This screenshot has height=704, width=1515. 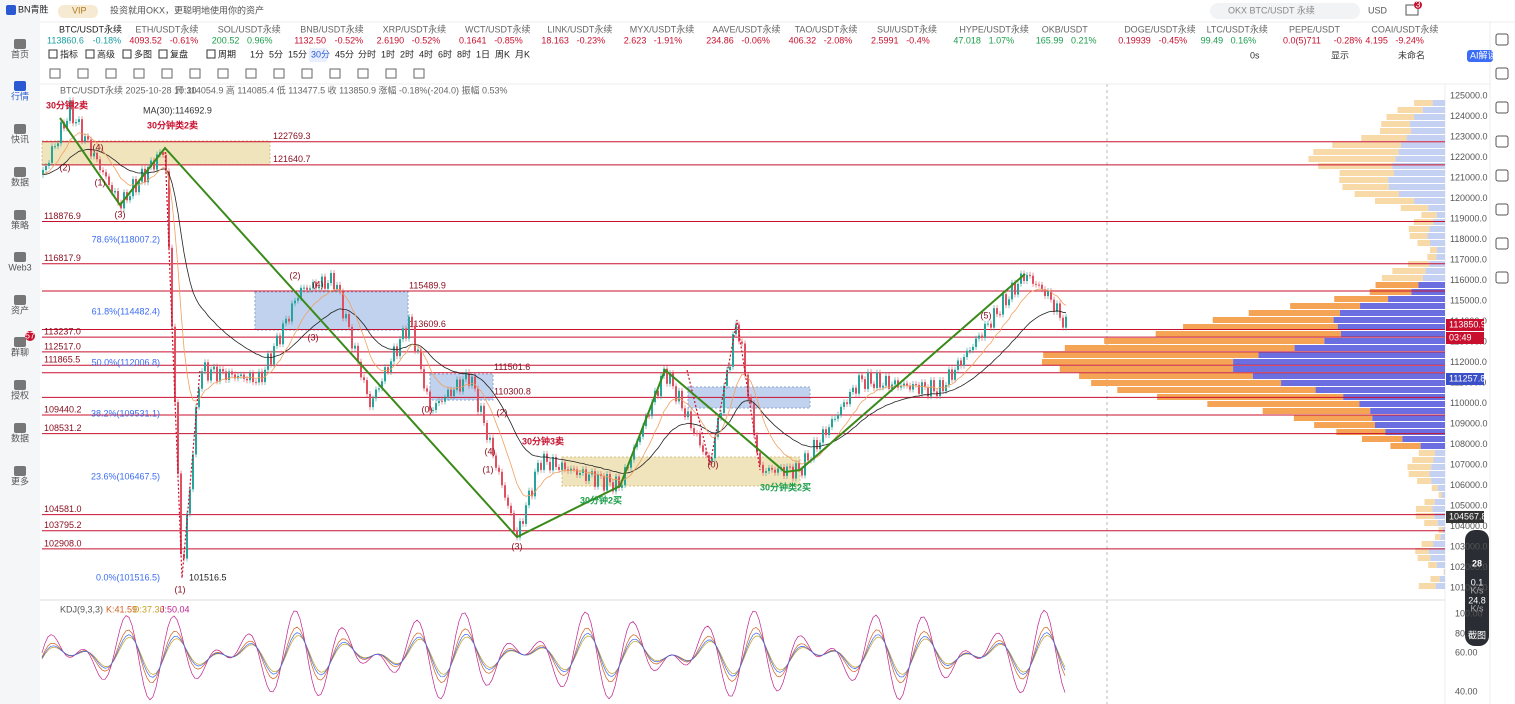 What do you see at coordinates (483, 54) in the screenshot?
I see `period: 1日` at bounding box center [483, 54].